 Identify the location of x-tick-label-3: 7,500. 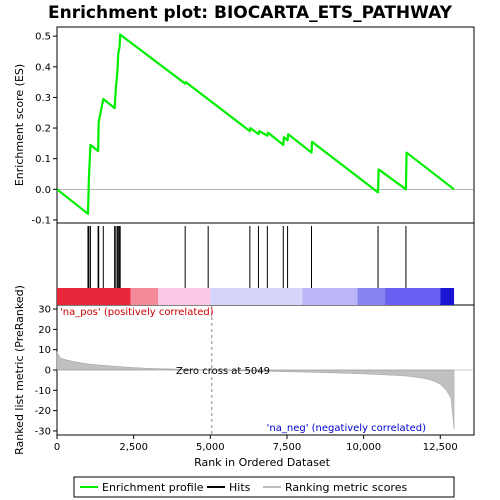
(287, 447).